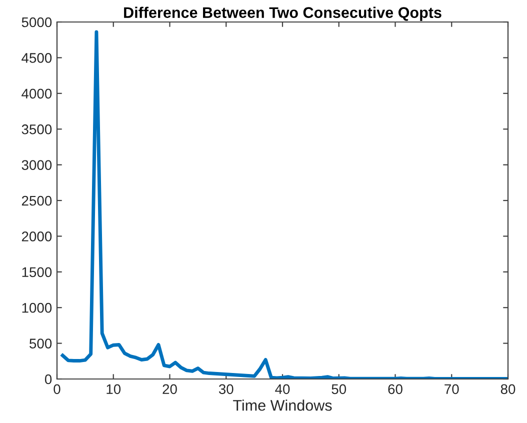 This screenshot has height=423, width=527. What do you see at coordinates (169, 389) in the screenshot?
I see `x-tick-label: 20` at bounding box center [169, 389].